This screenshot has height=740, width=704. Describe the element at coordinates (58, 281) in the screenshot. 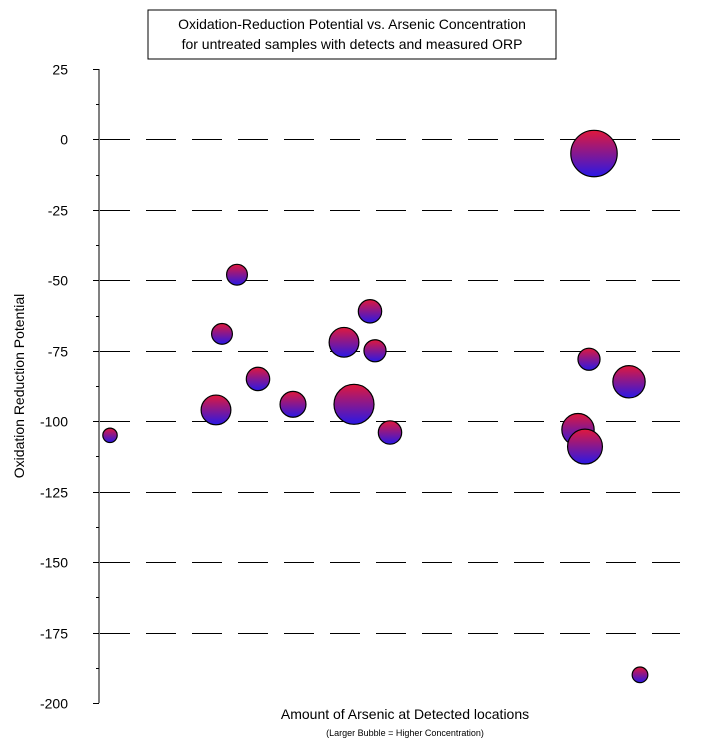

I see `y-tick-label: -50` at that location.